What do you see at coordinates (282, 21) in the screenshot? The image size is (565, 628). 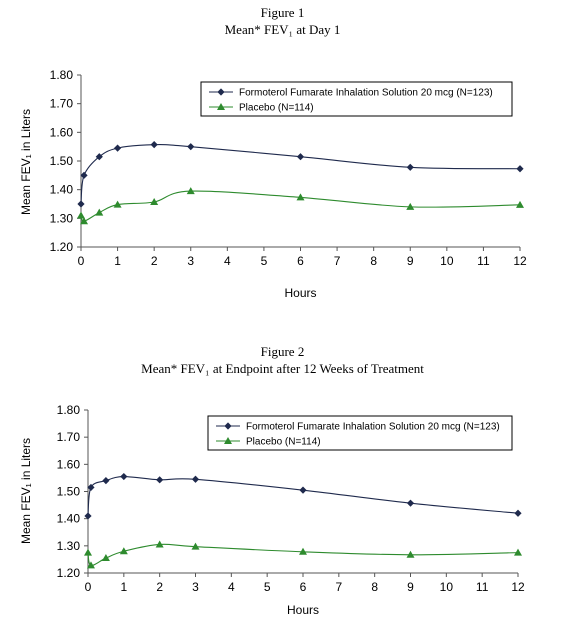 I see `figure-1-heading: Figure 1 Mean* FEV₁ at Day 1` at bounding box center [282, 21].